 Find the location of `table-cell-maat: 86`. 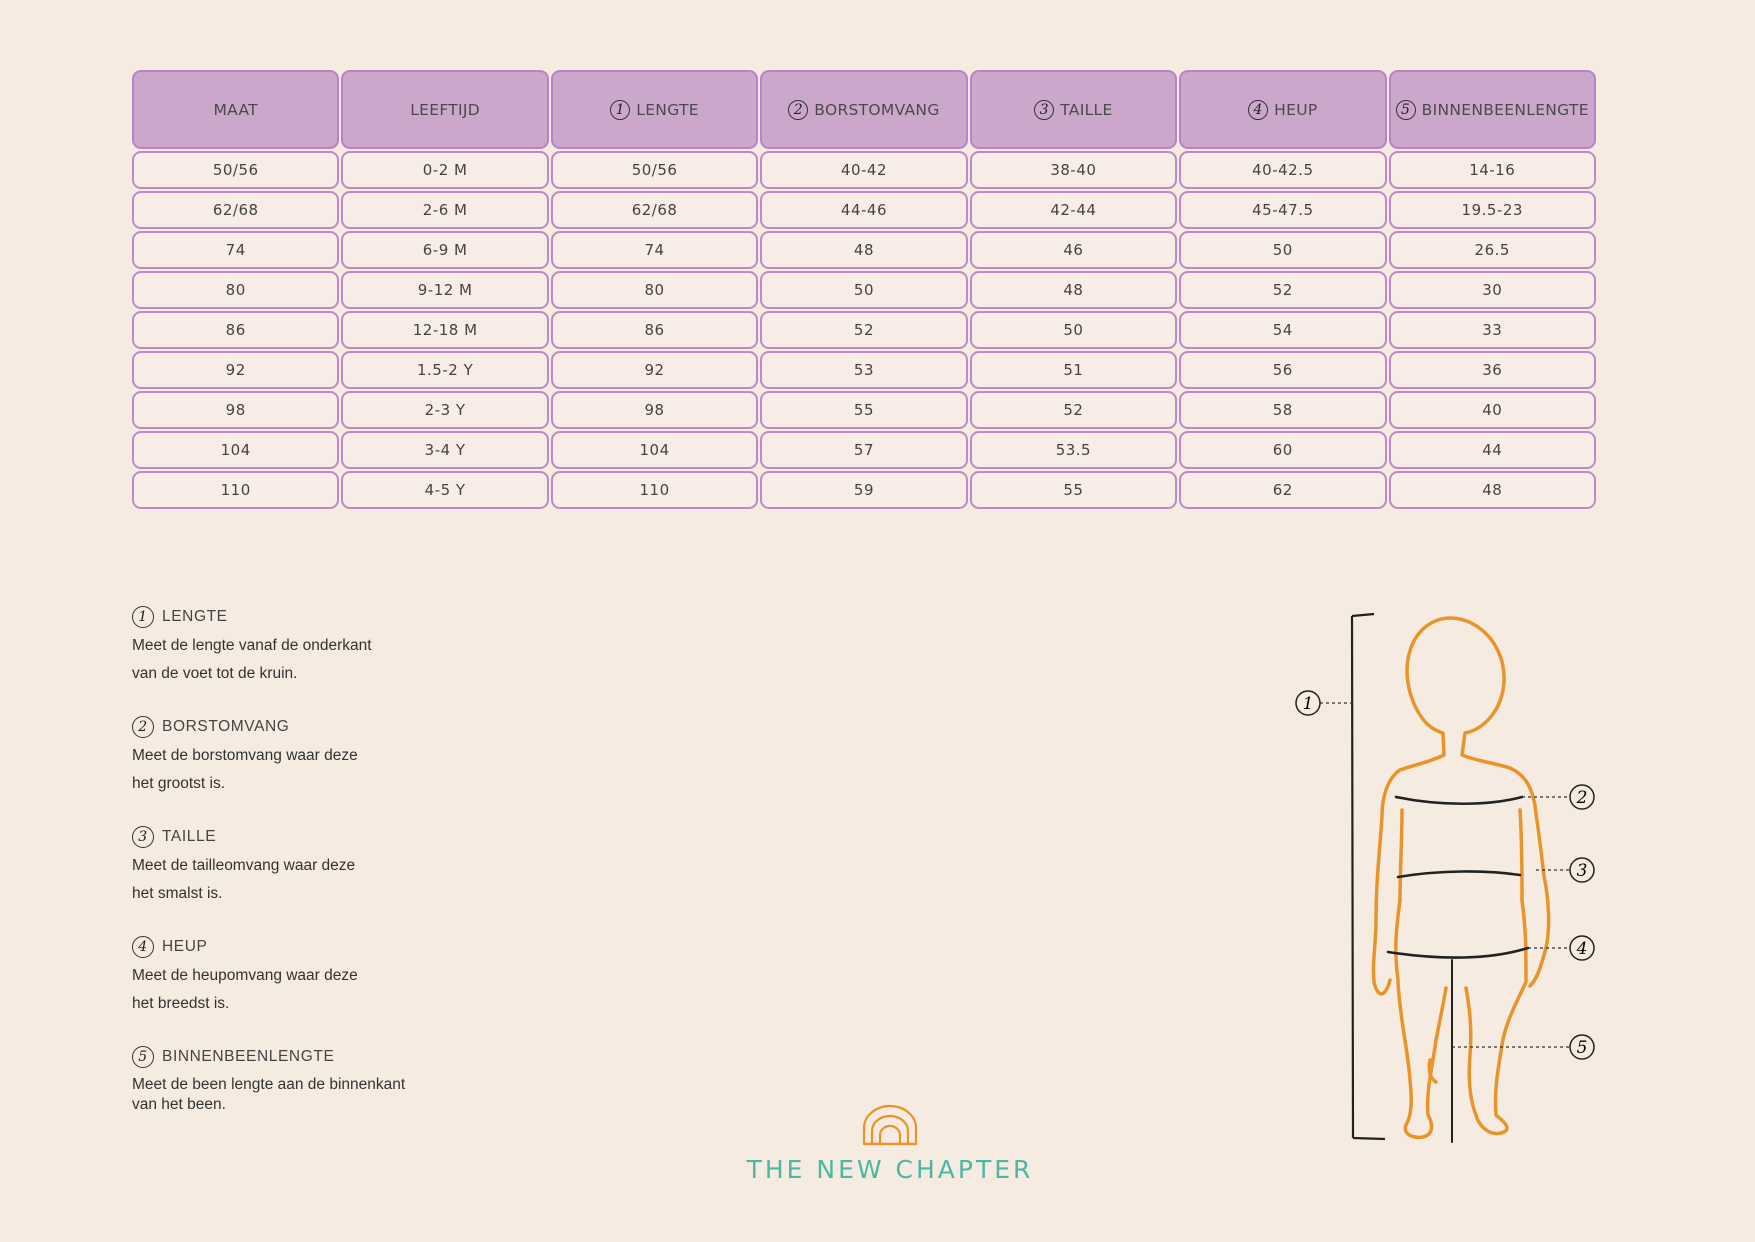

table-cell-maat: 86 is located at coordinates (236, 330).